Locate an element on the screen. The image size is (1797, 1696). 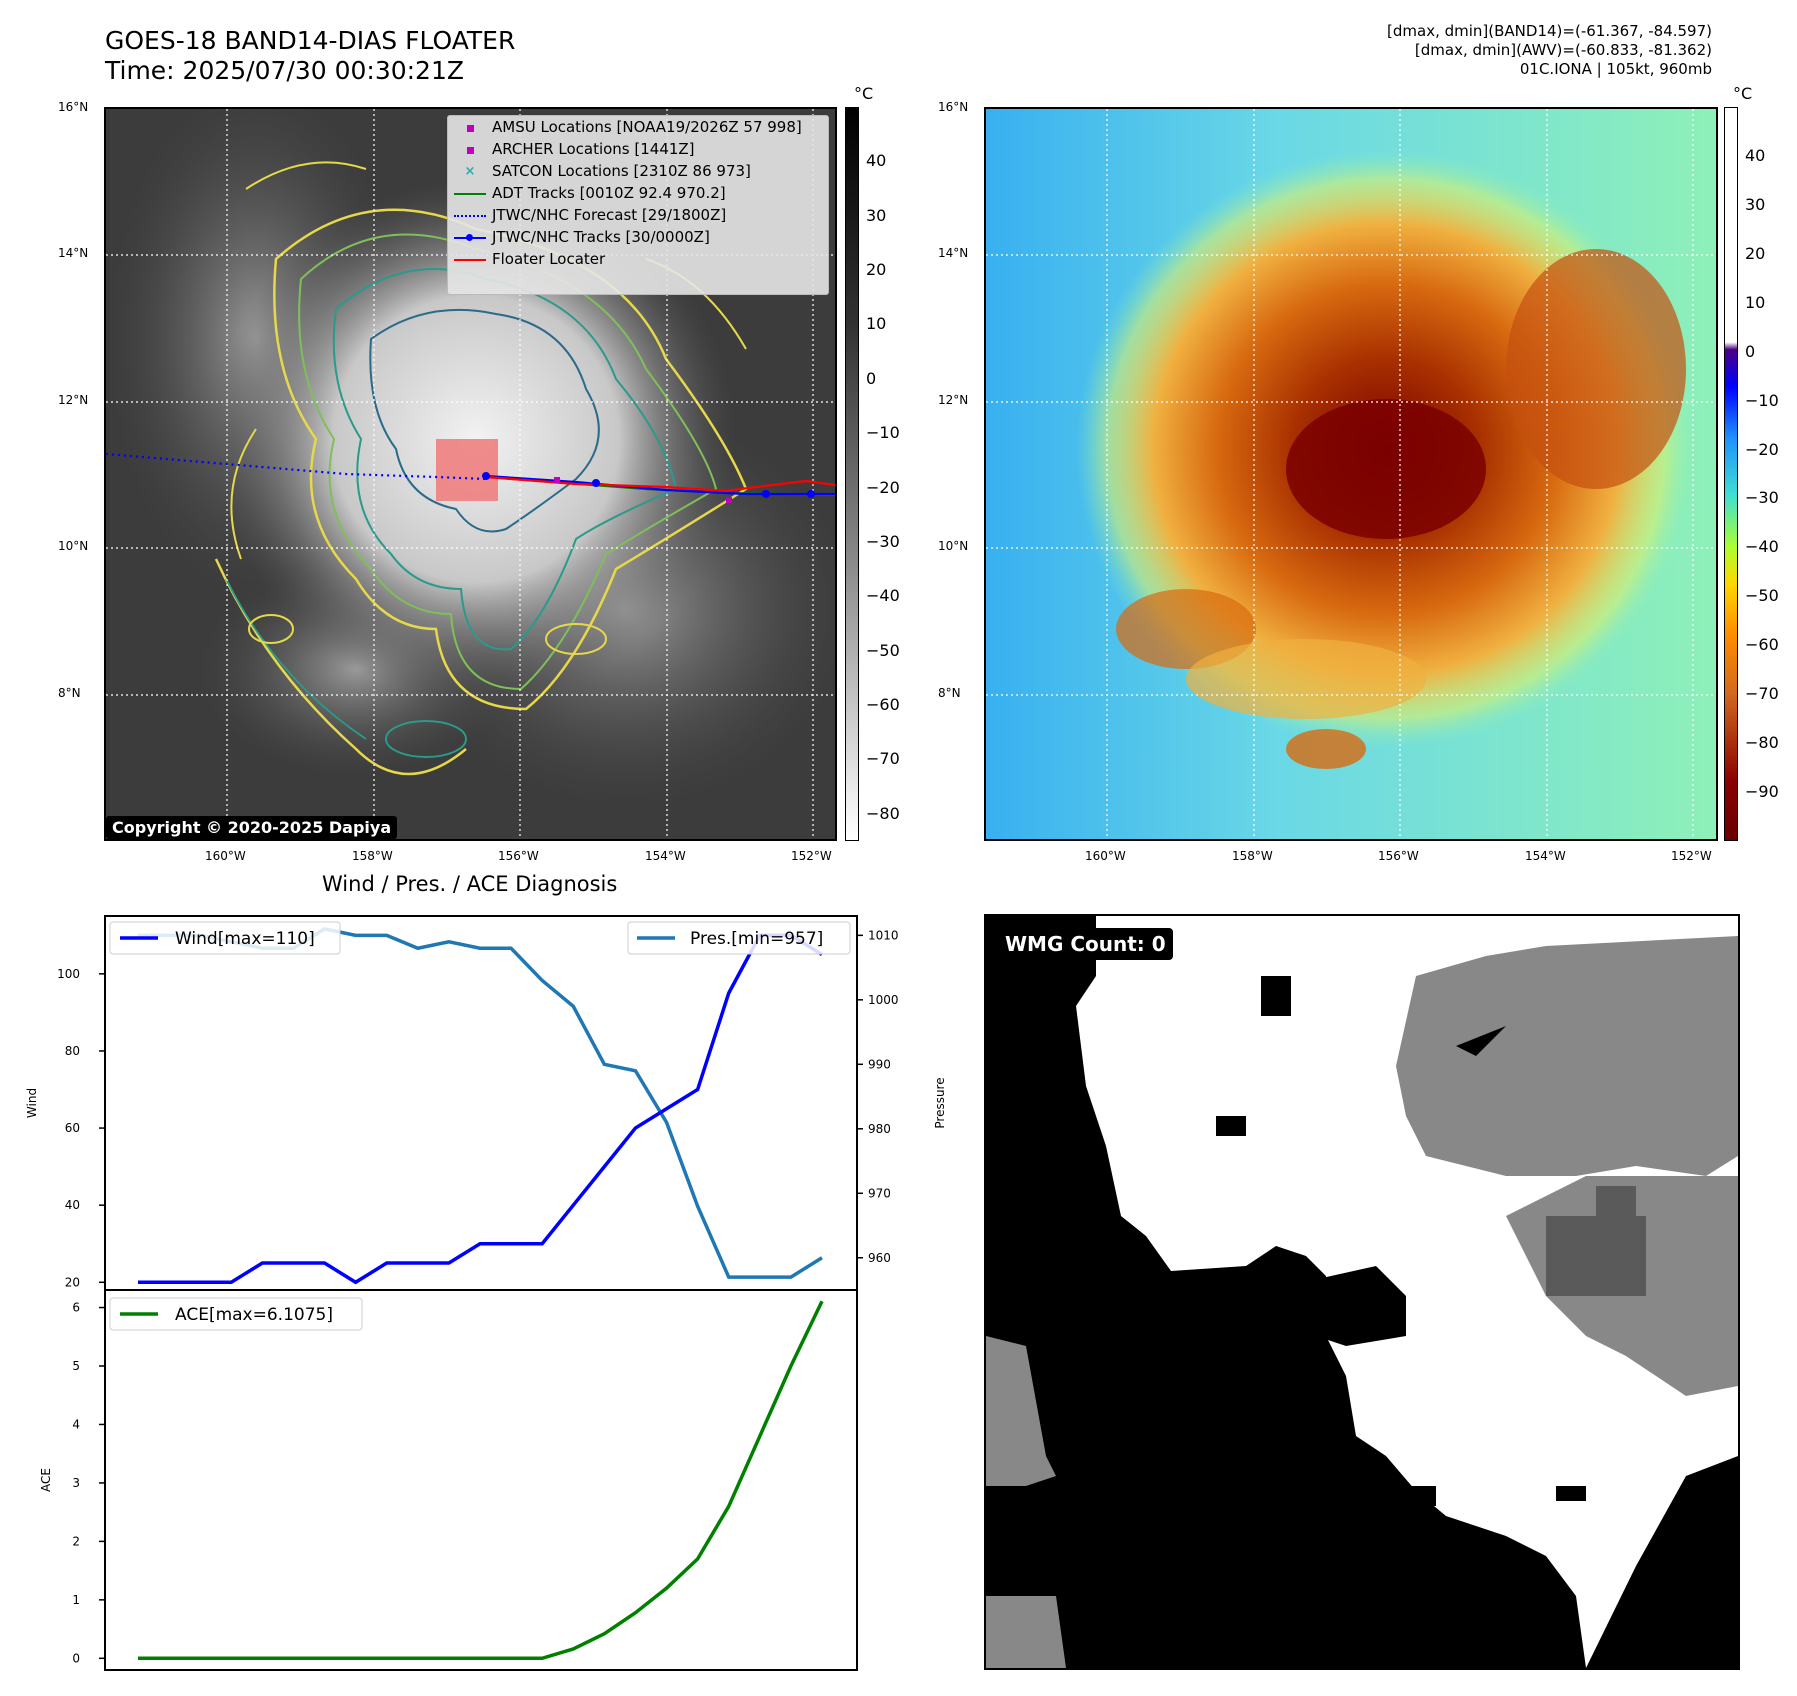
lat-tick-label: 12°N is located at coordinates (953, 400).